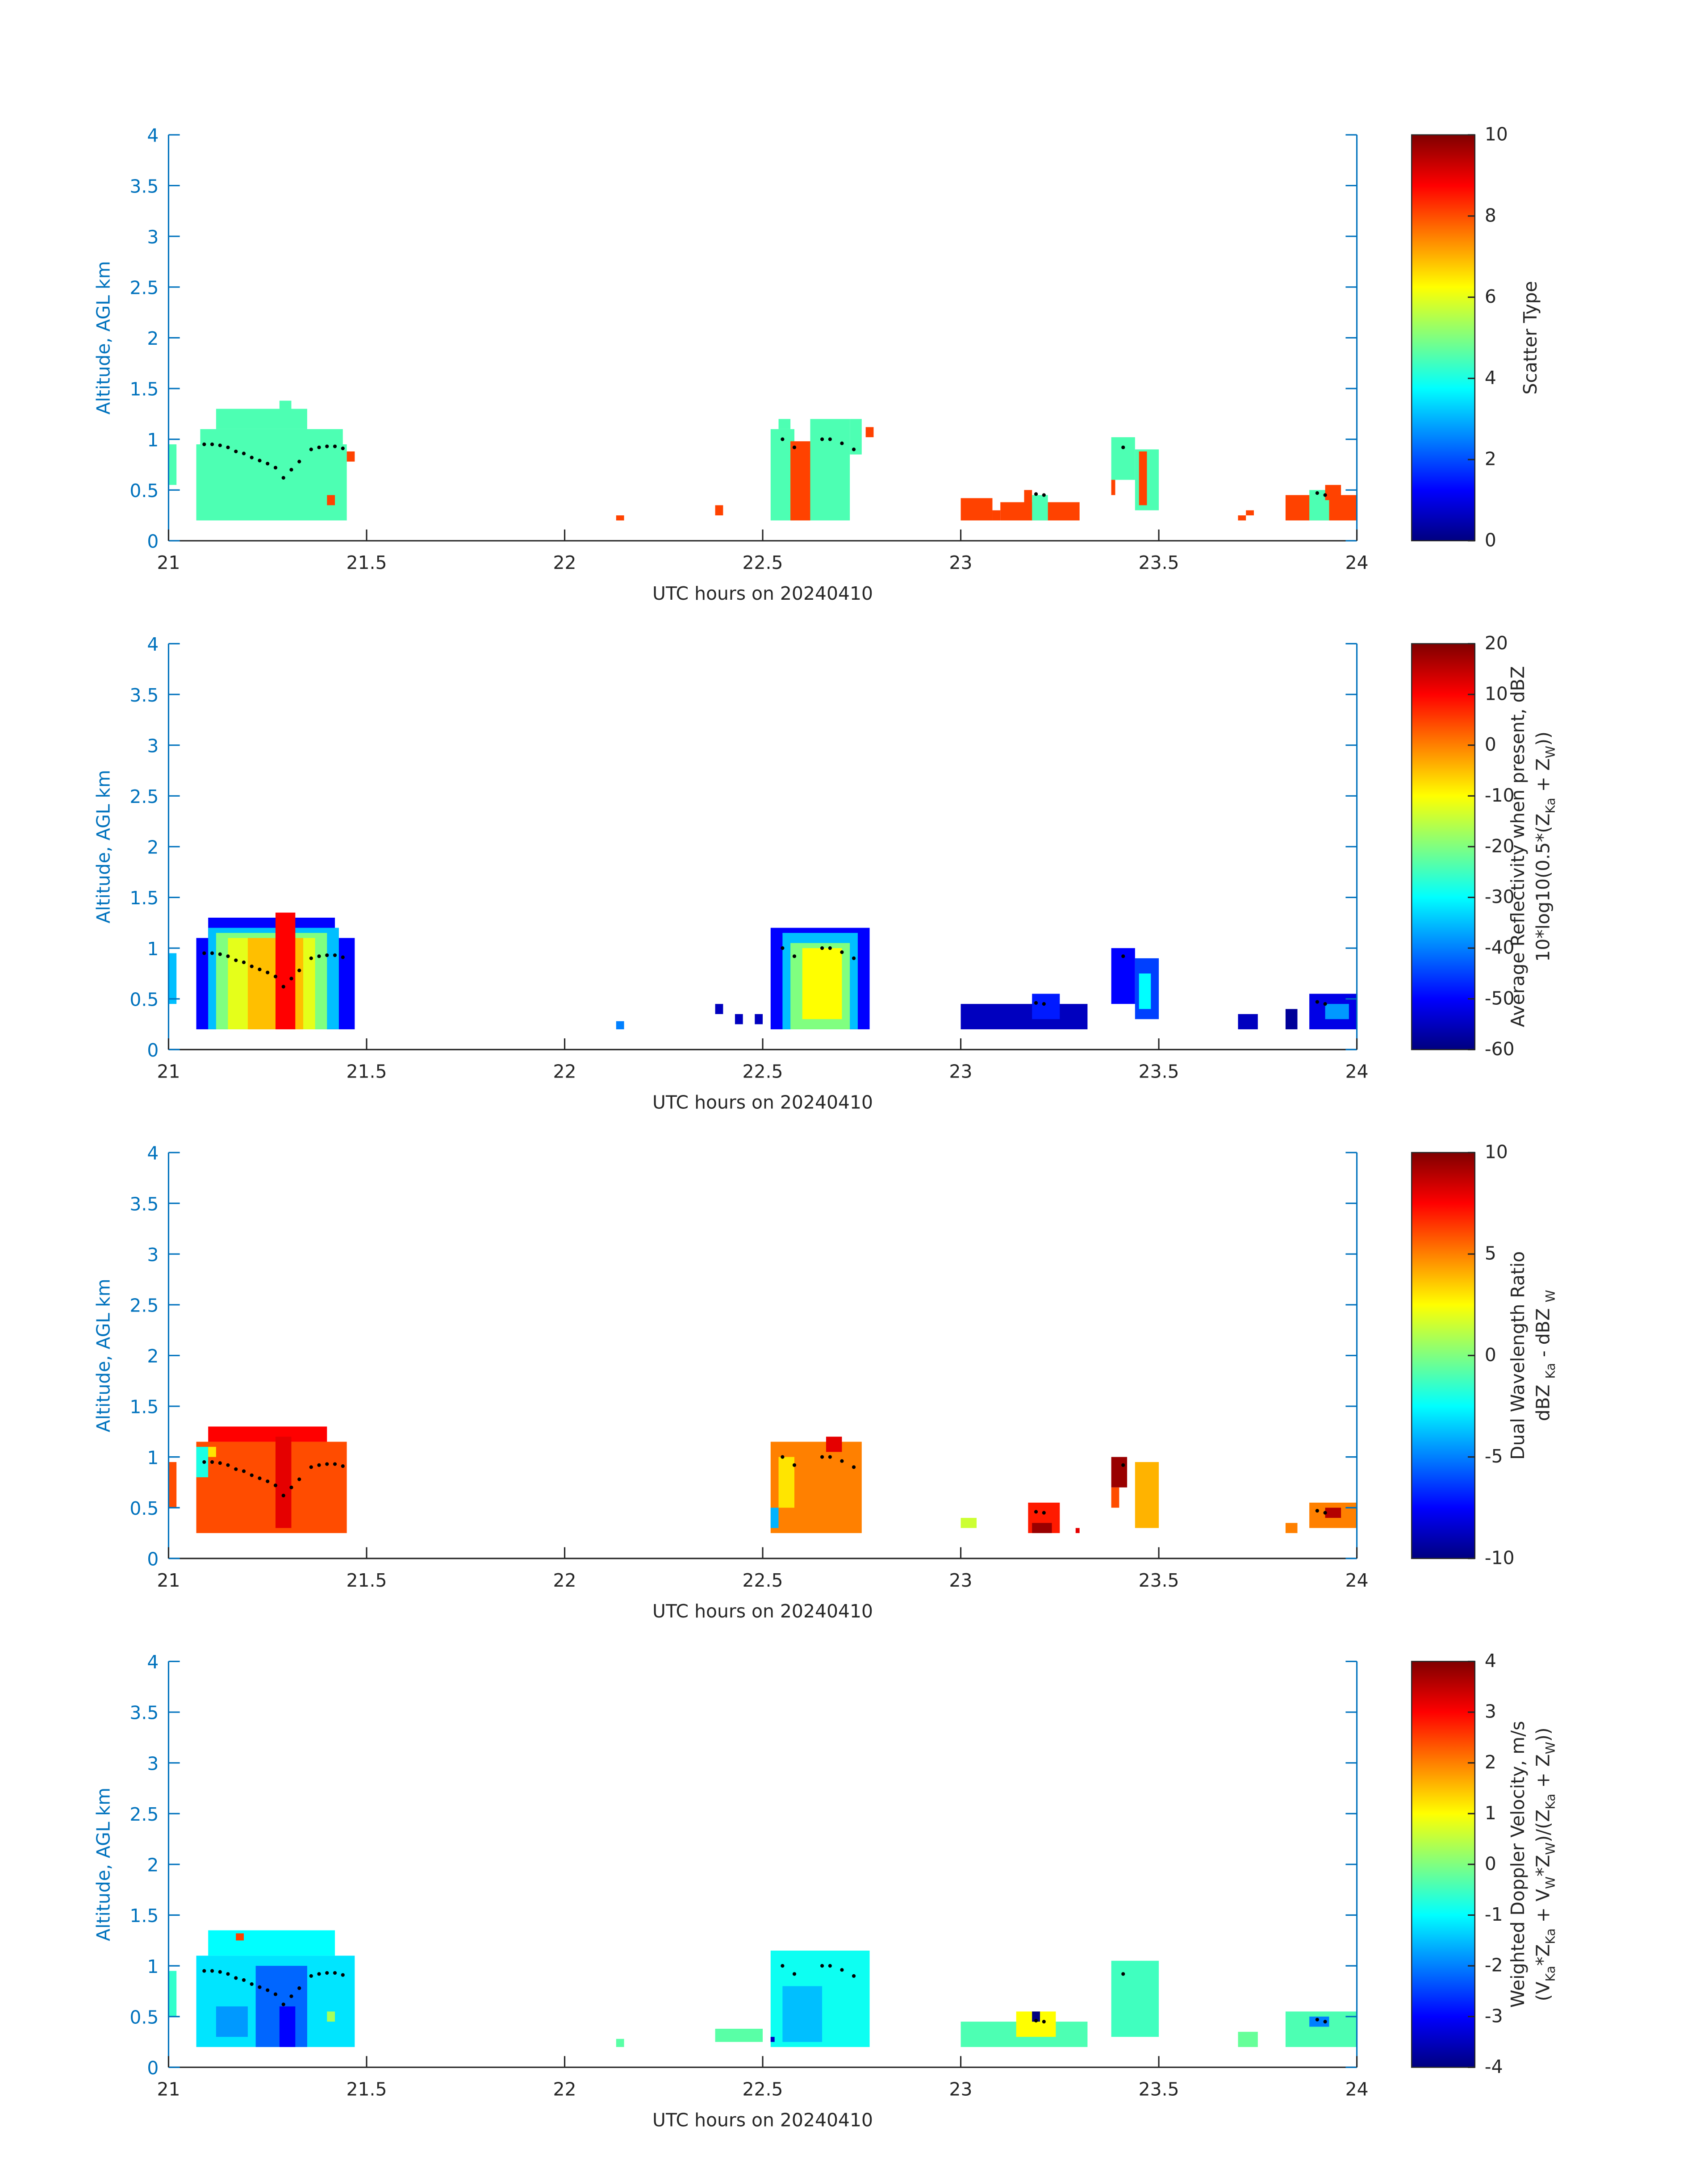  I want to click on colorbar-tick-label: 20, so click(1496, 643).